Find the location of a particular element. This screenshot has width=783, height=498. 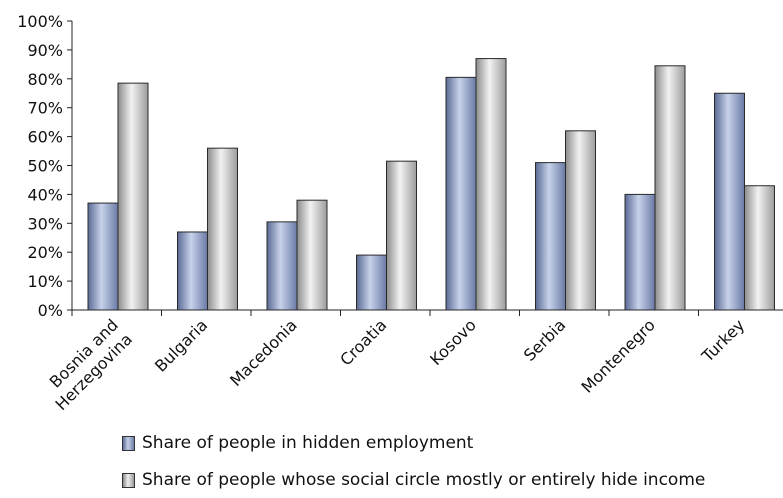

x-tick-label-line: Bulgaria is located at coordinates (181, 345).